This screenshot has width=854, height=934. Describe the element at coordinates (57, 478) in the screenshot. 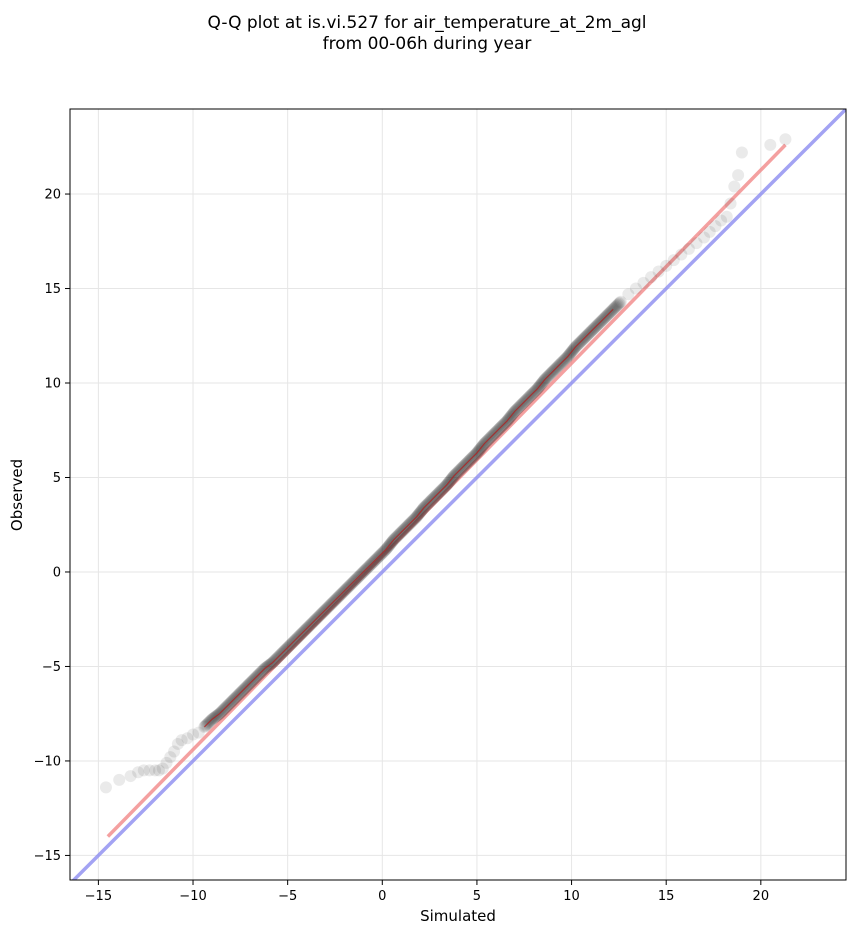

I see `y-tick-label: 5` at that location.